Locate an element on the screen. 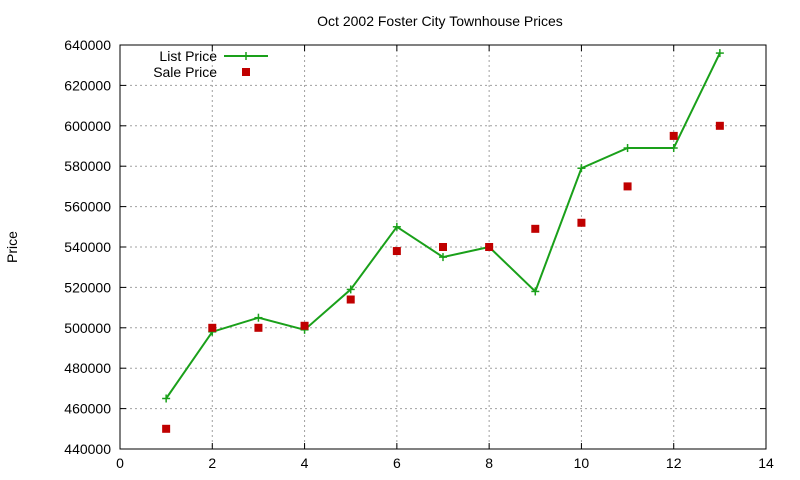  x-tick-label: 0 is located at coordinates (120, 463).